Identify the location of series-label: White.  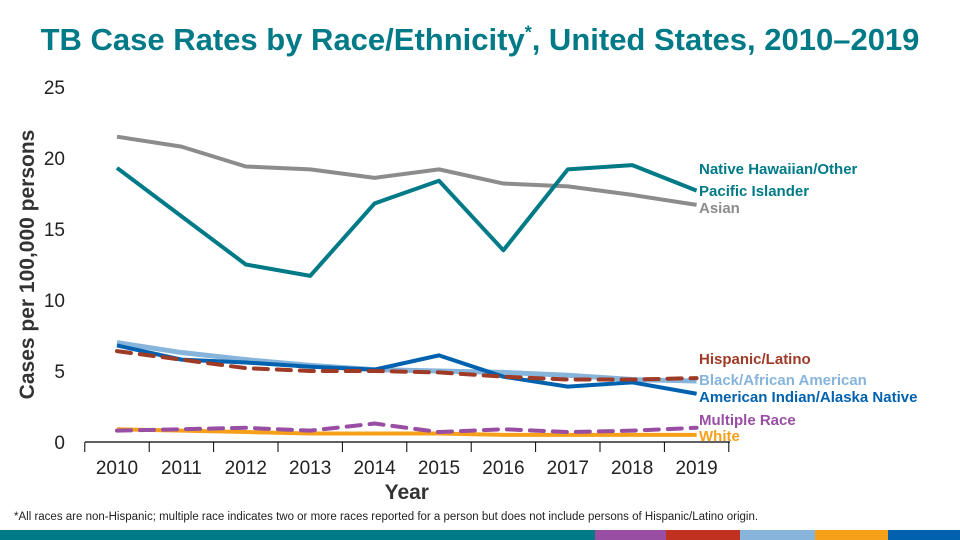
(719, 436).